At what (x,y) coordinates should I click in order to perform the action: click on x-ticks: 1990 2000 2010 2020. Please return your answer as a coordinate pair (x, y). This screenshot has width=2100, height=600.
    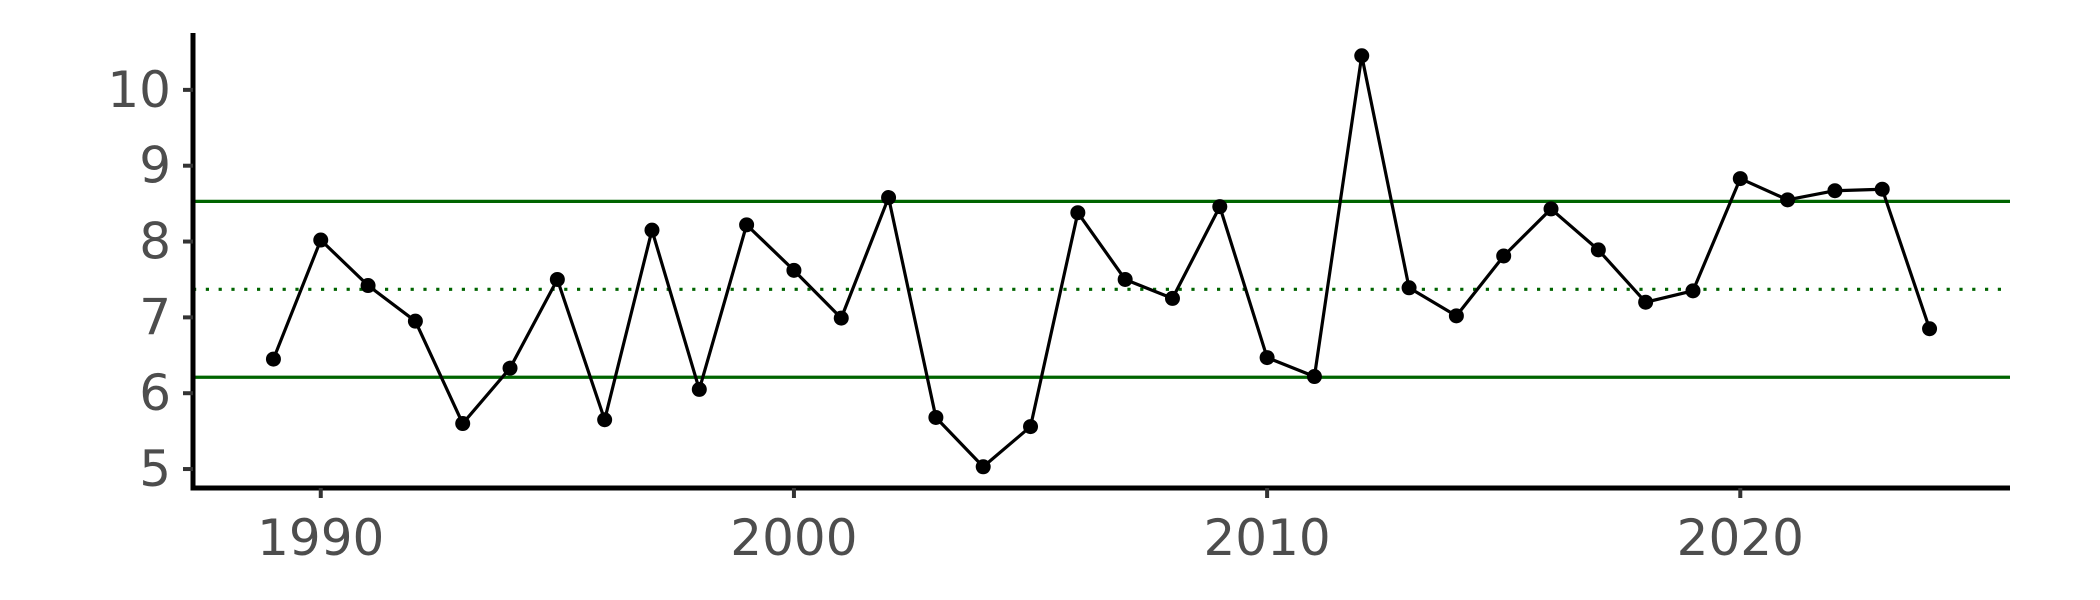
    Looking at the image, I should click on (1030, 527).